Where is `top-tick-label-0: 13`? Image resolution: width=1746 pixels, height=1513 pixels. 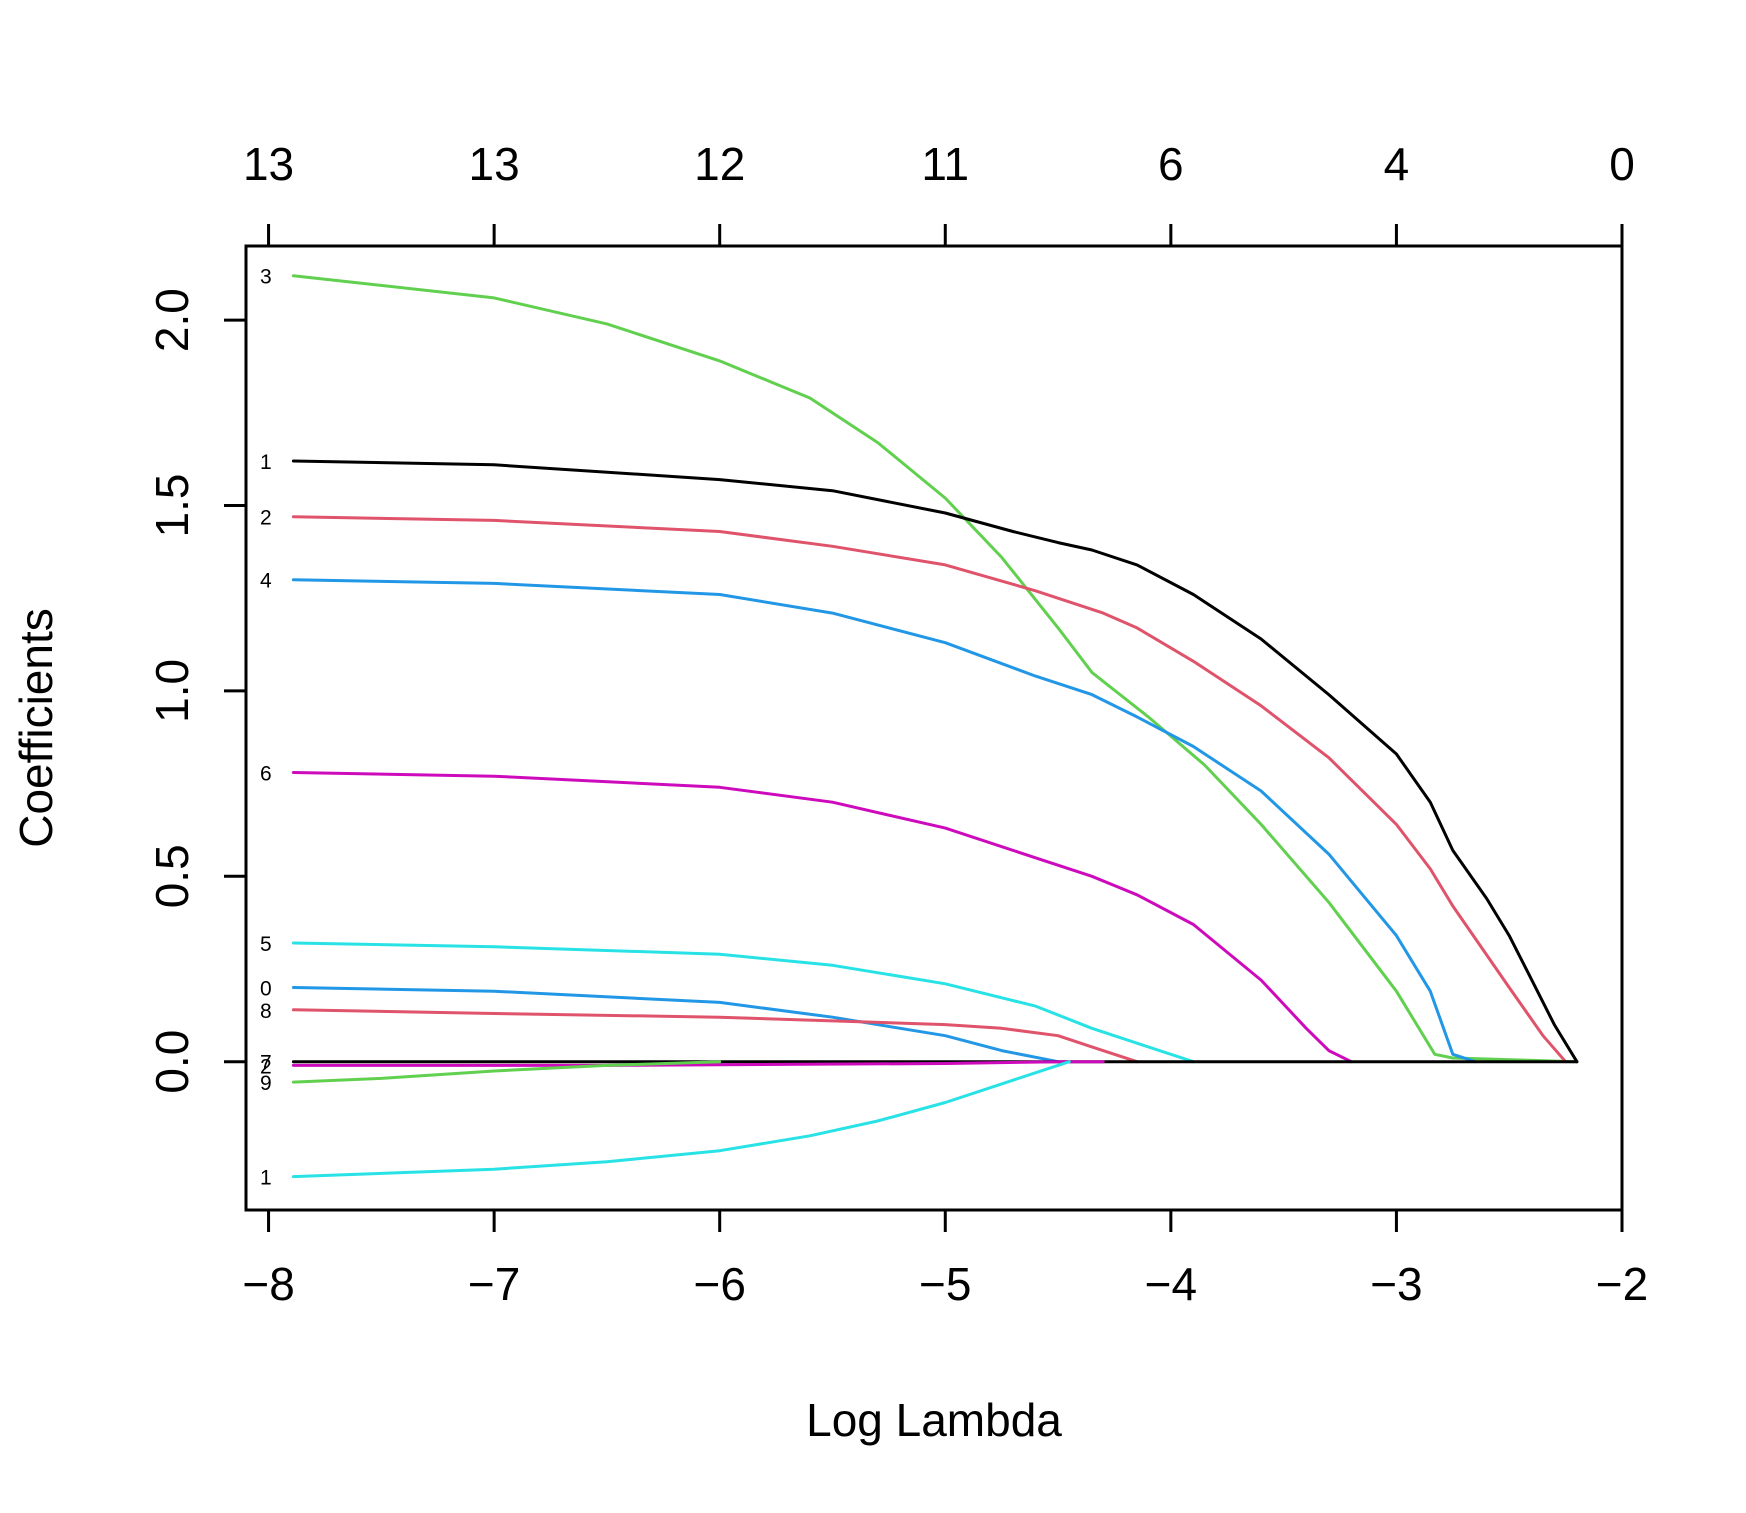
top-tick-label-0: 13 is located at coordinates (268, 164).